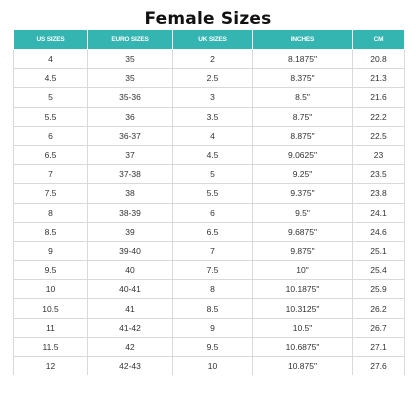 This screenshot has width=416, height=416. I want to click on inches-cell: 10.1875", so click(302, 289).